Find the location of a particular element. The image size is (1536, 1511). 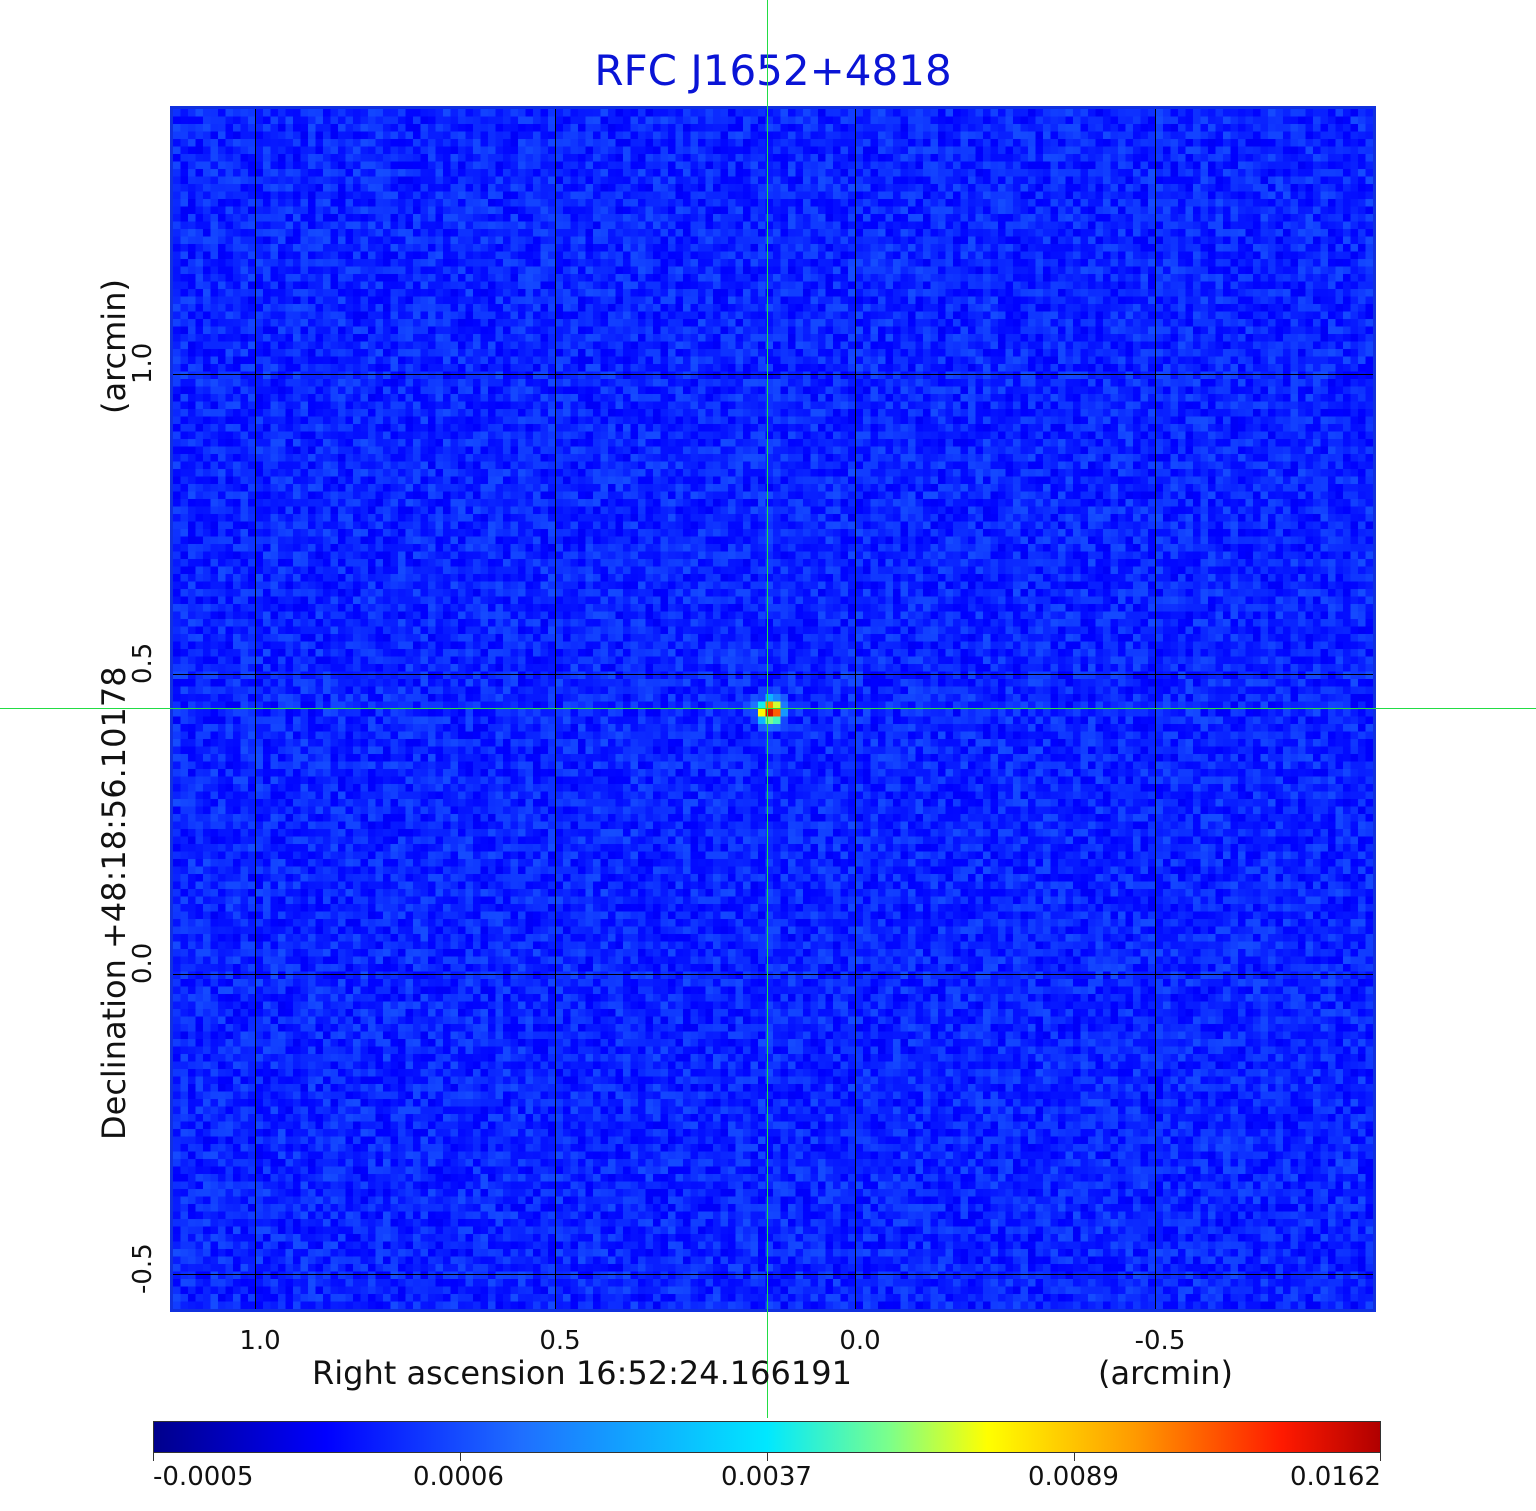

grid-line-dec-0.5 is located at coordinates (773, 674).